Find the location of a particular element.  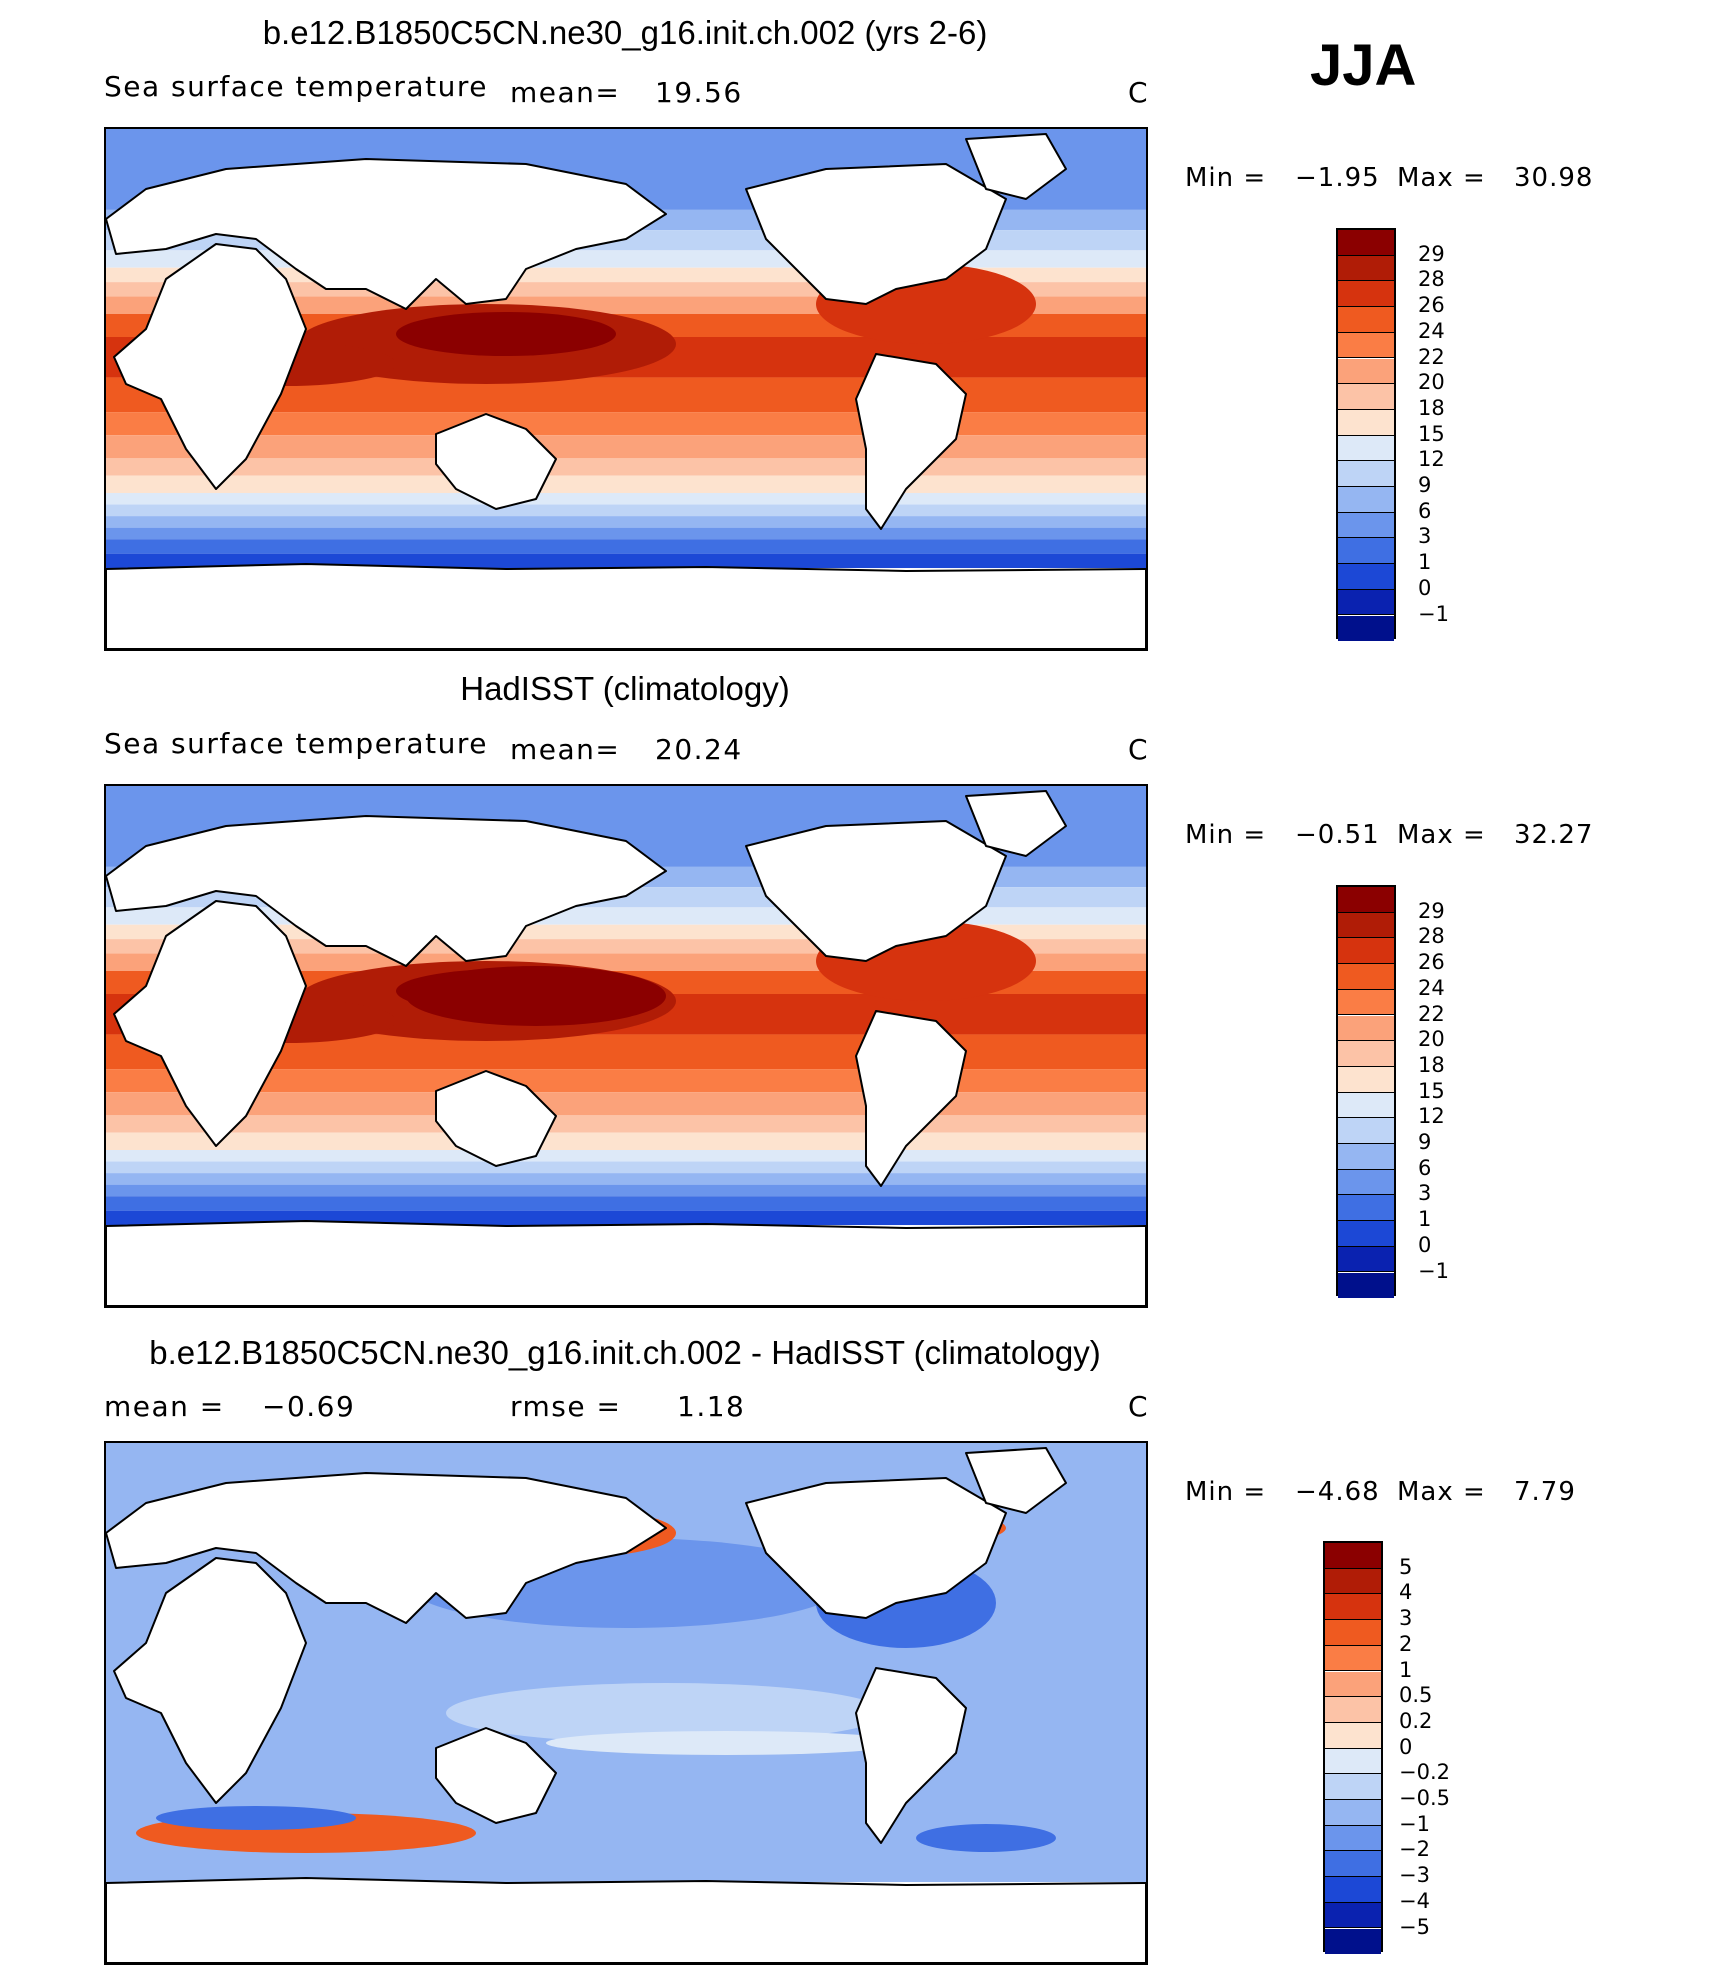

colorbar-tick-label: 12 is located at coordinates (1431, 459).